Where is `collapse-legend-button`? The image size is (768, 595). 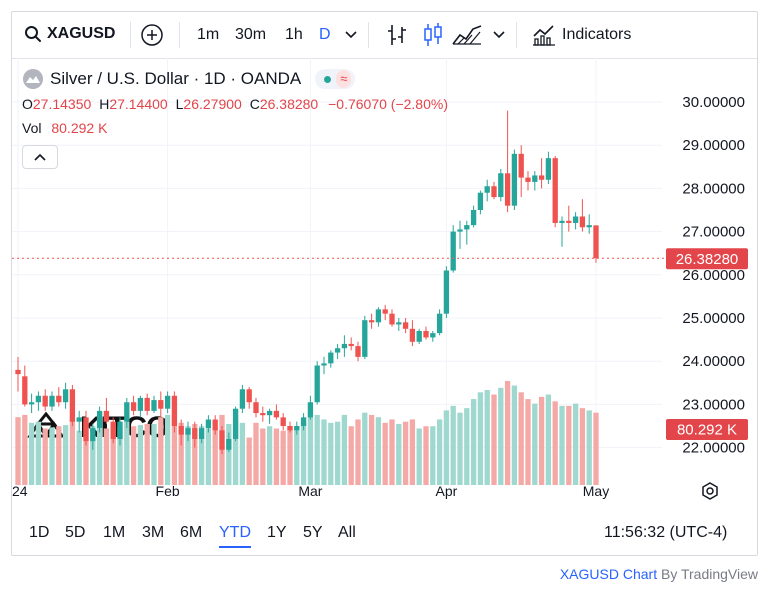
collapse-legend-button is located at coordinates (40, 157).